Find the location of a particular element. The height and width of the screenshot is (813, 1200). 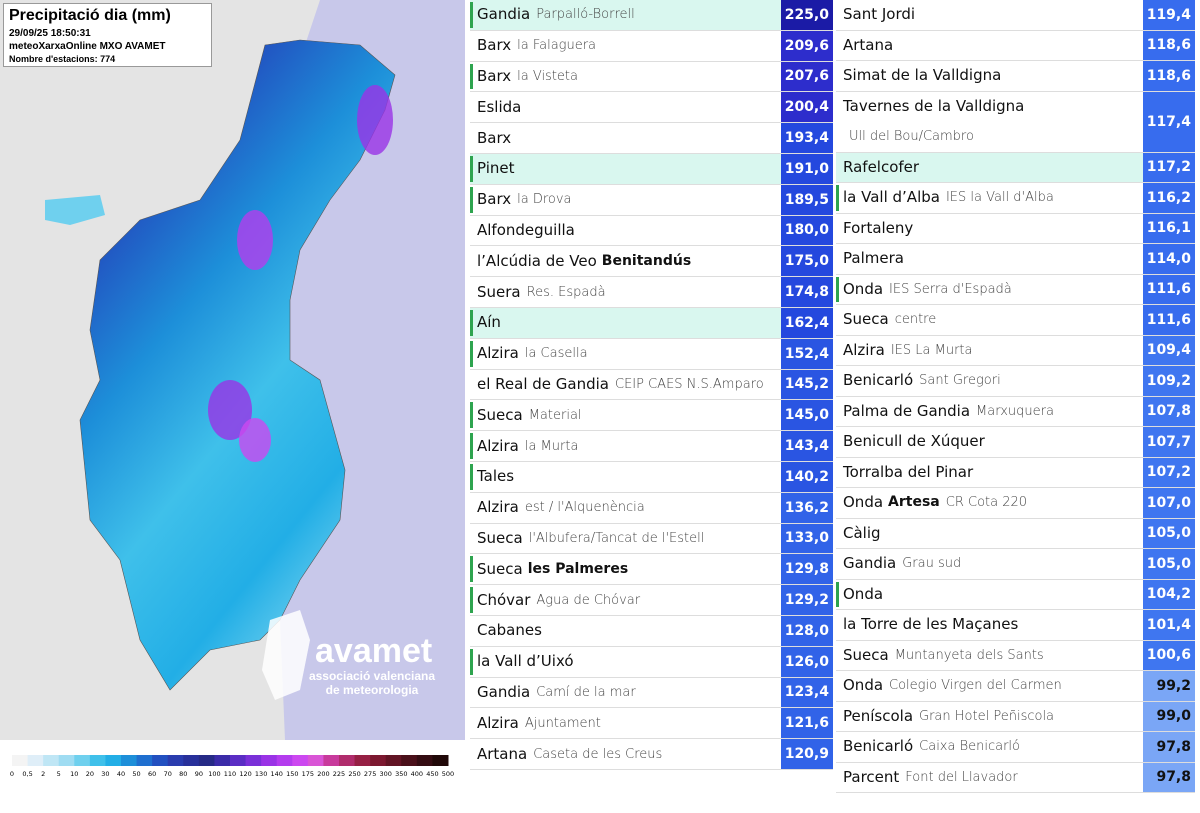

legend-label: 30 is located at coordinates (105, 774).